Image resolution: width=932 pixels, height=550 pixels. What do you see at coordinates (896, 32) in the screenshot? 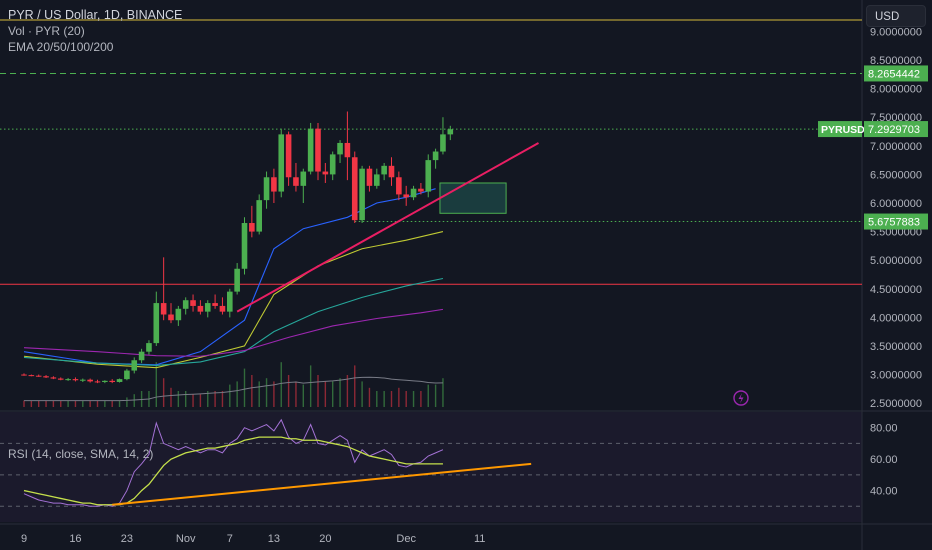
I see `price-tick-label: 9.0000000` at bounding box center [896, 32].